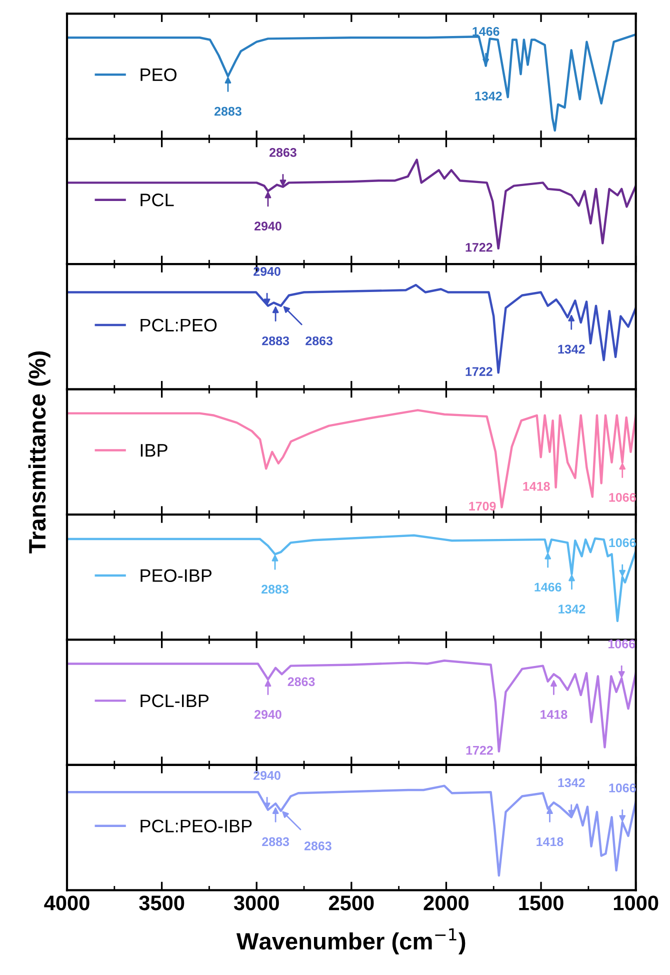  What do you see at coordinates (154, 450) in the screenshot?
I see `legend-label: IBP` at bounding box center [154, 450].